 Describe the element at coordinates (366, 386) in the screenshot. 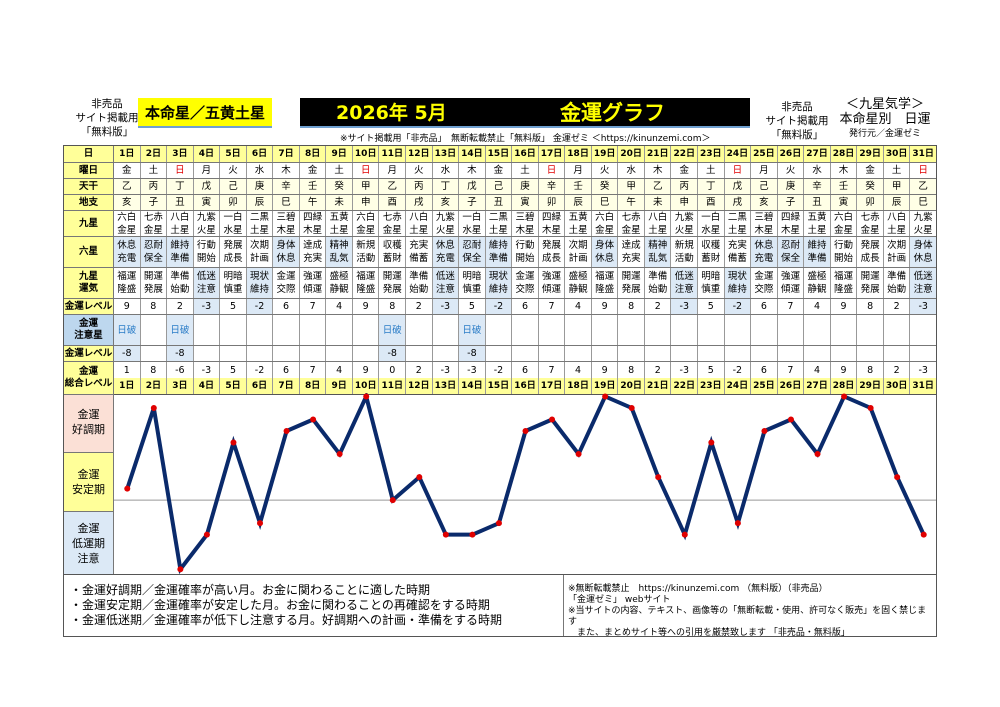

I see `day-footer-cell: 10日` at that location.